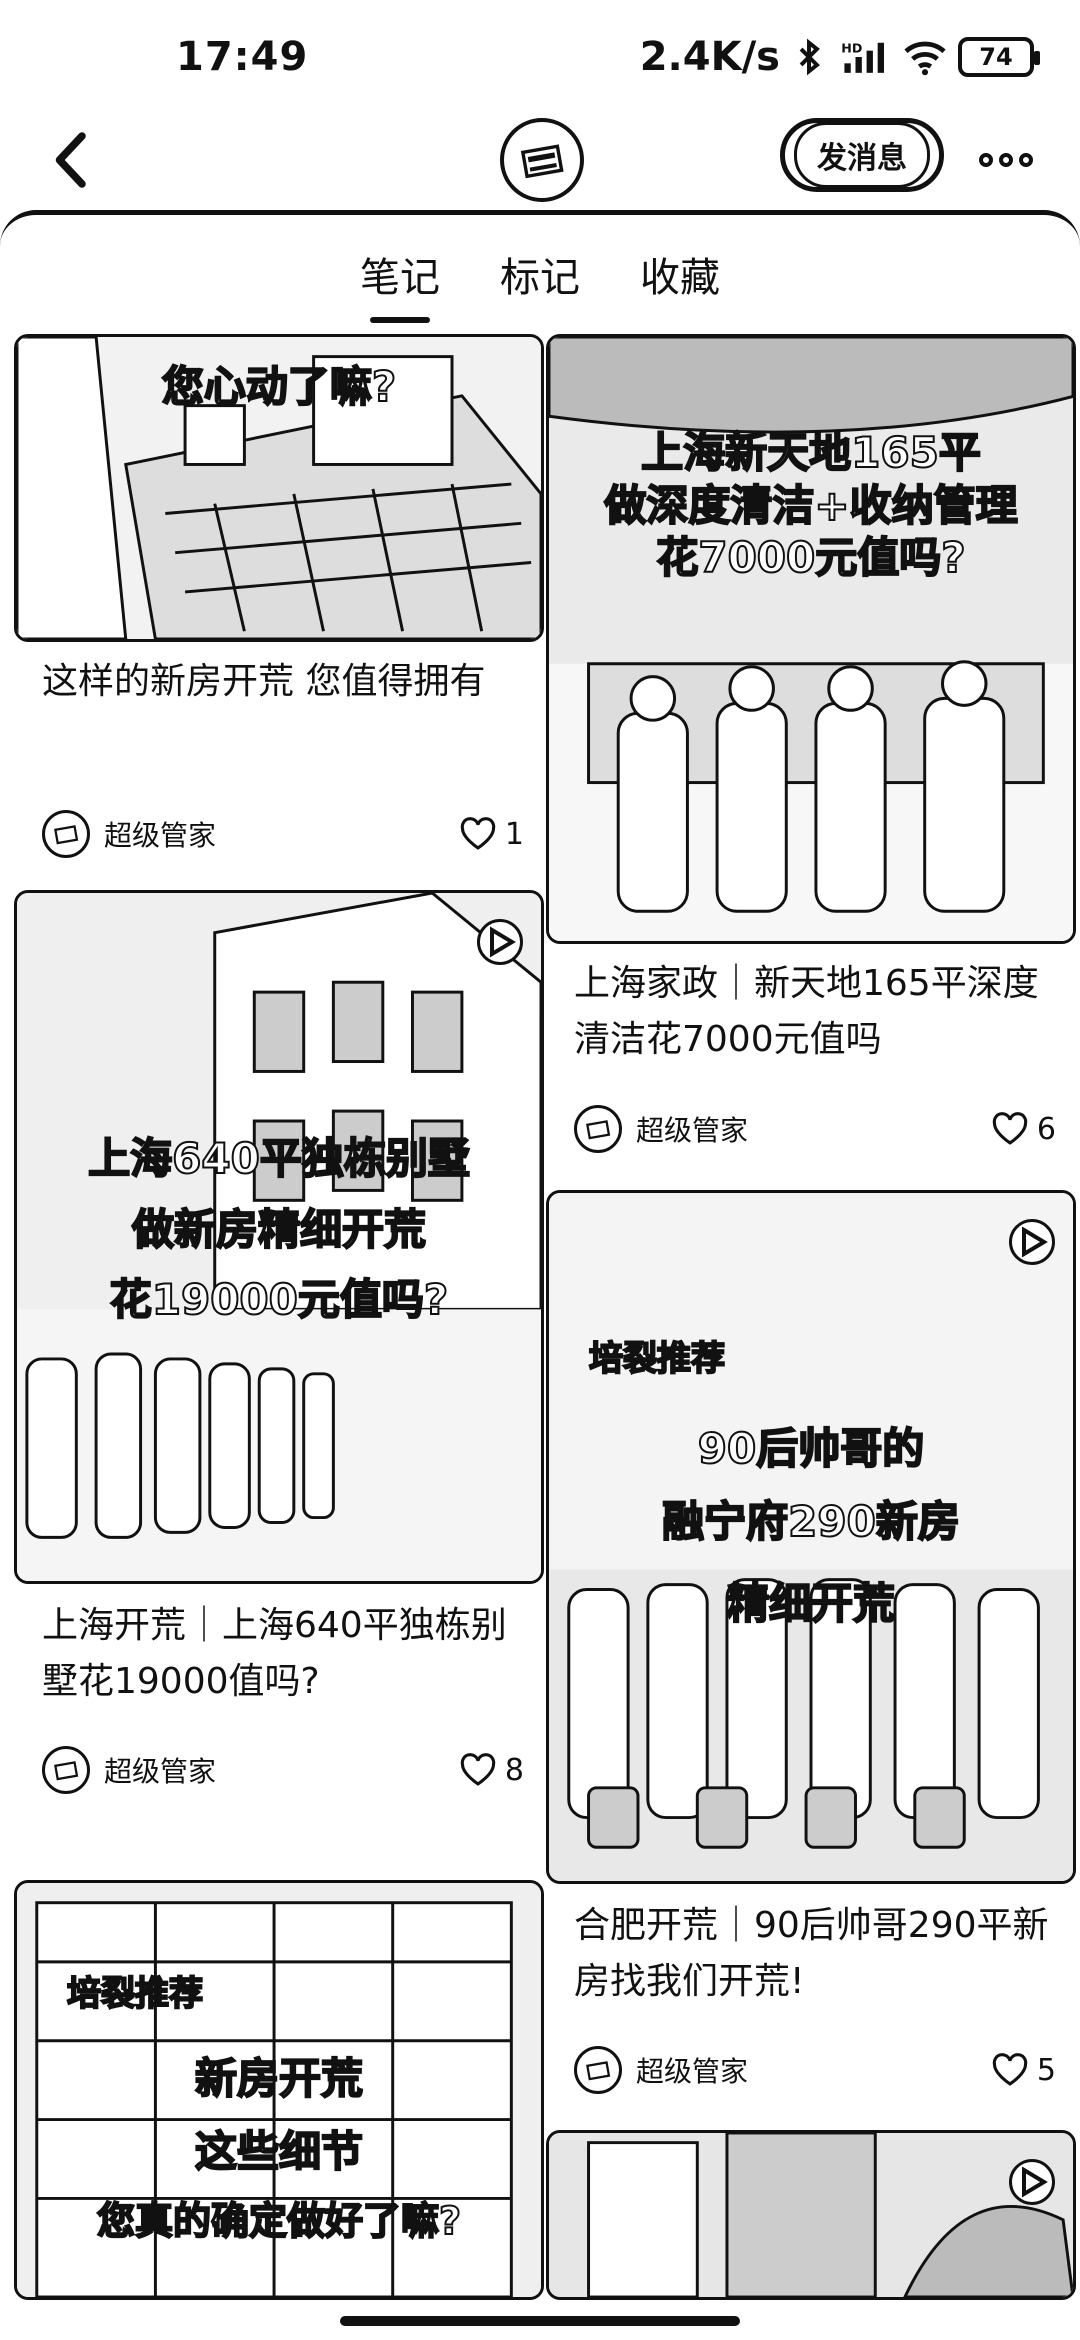  Describe the element at coordinates (811, 1521) in the screenshot. I see `cover-text: 融宁府290新房` at that location.